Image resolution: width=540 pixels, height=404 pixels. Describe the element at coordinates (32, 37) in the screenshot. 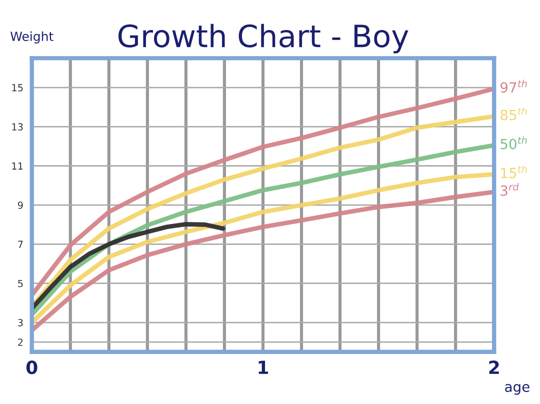

I see `y-axis-title: Weight` at that location.